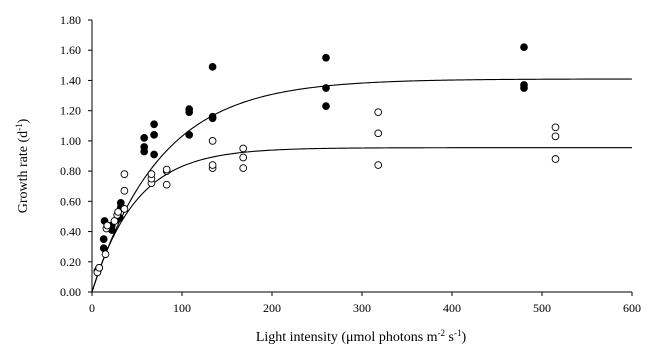 The width and height of the screenshot is (656, 349). Describe the element at coordinates (362, 308) in the screenshot. I see `x-tick-label: 300` at that location.